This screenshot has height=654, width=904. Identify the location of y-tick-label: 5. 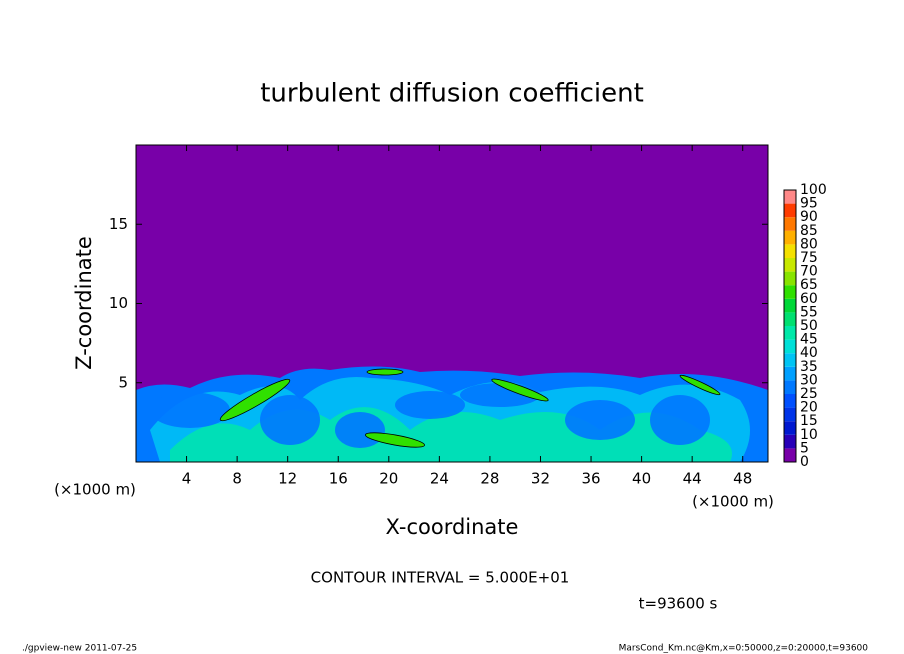
(123, 382).